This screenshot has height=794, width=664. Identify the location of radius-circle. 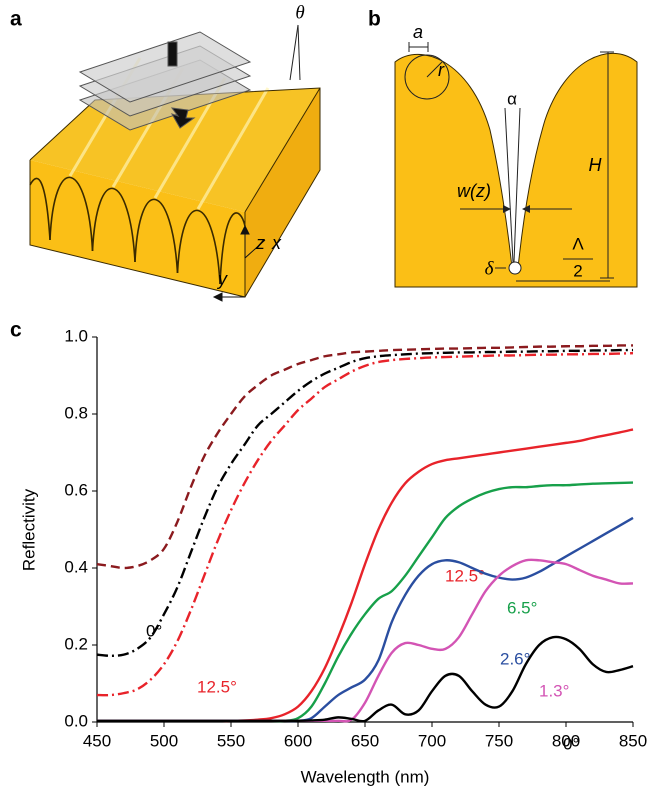
(427, 77).